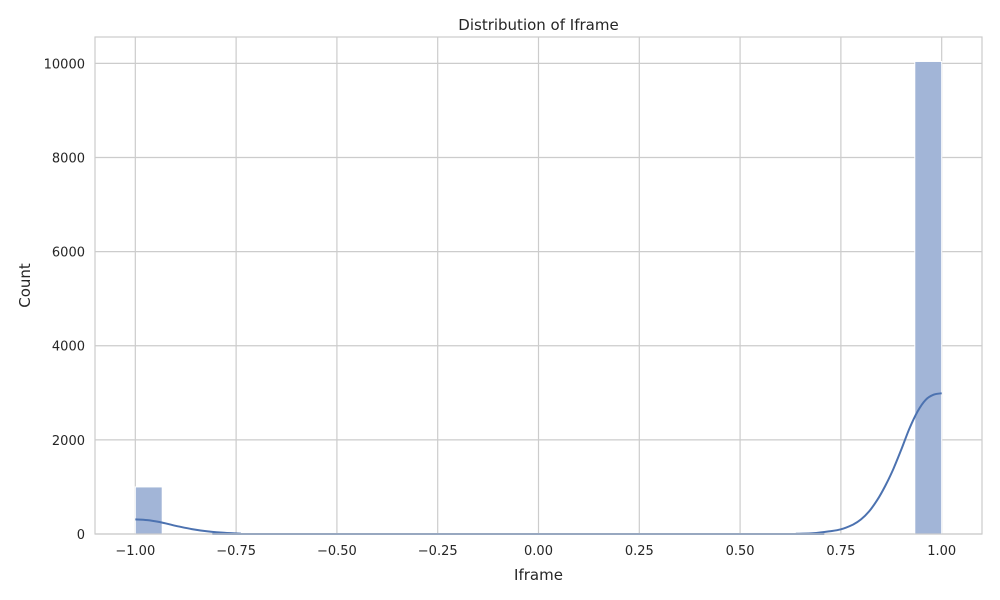 Image resolution: width=1000 pixels, height=600 pixels. Describe the element at coordinates (236, 551) in the screenshot. I see `x-tick-label: −0.75` at that location.